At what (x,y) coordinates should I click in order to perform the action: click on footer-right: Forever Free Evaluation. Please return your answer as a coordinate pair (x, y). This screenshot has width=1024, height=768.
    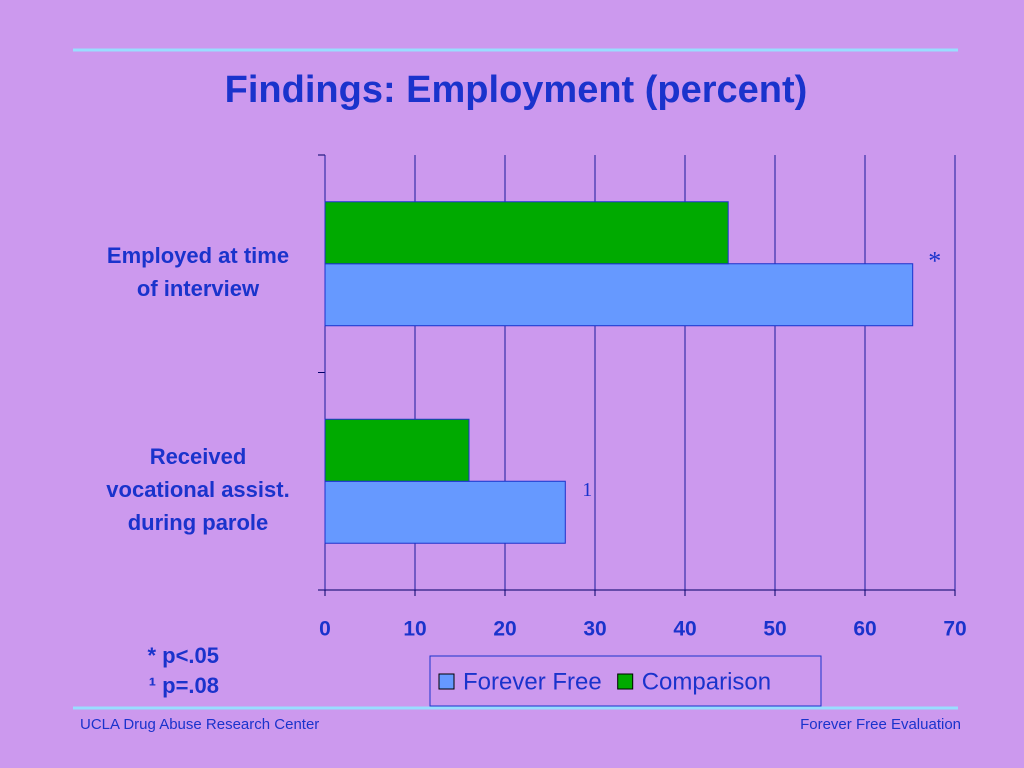
    Looking at the image, I should click on (880, 724).